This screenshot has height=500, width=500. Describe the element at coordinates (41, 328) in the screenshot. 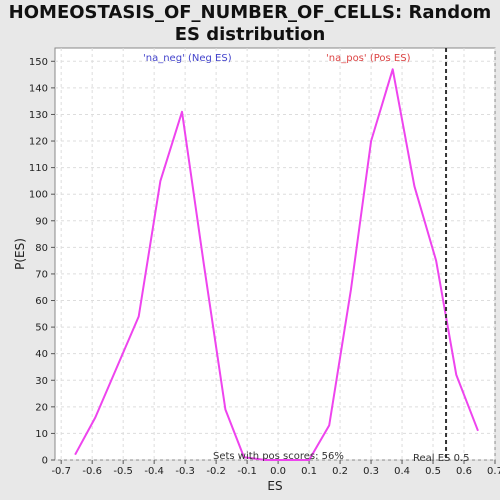

I see `y-tick-label: 50` at that location.